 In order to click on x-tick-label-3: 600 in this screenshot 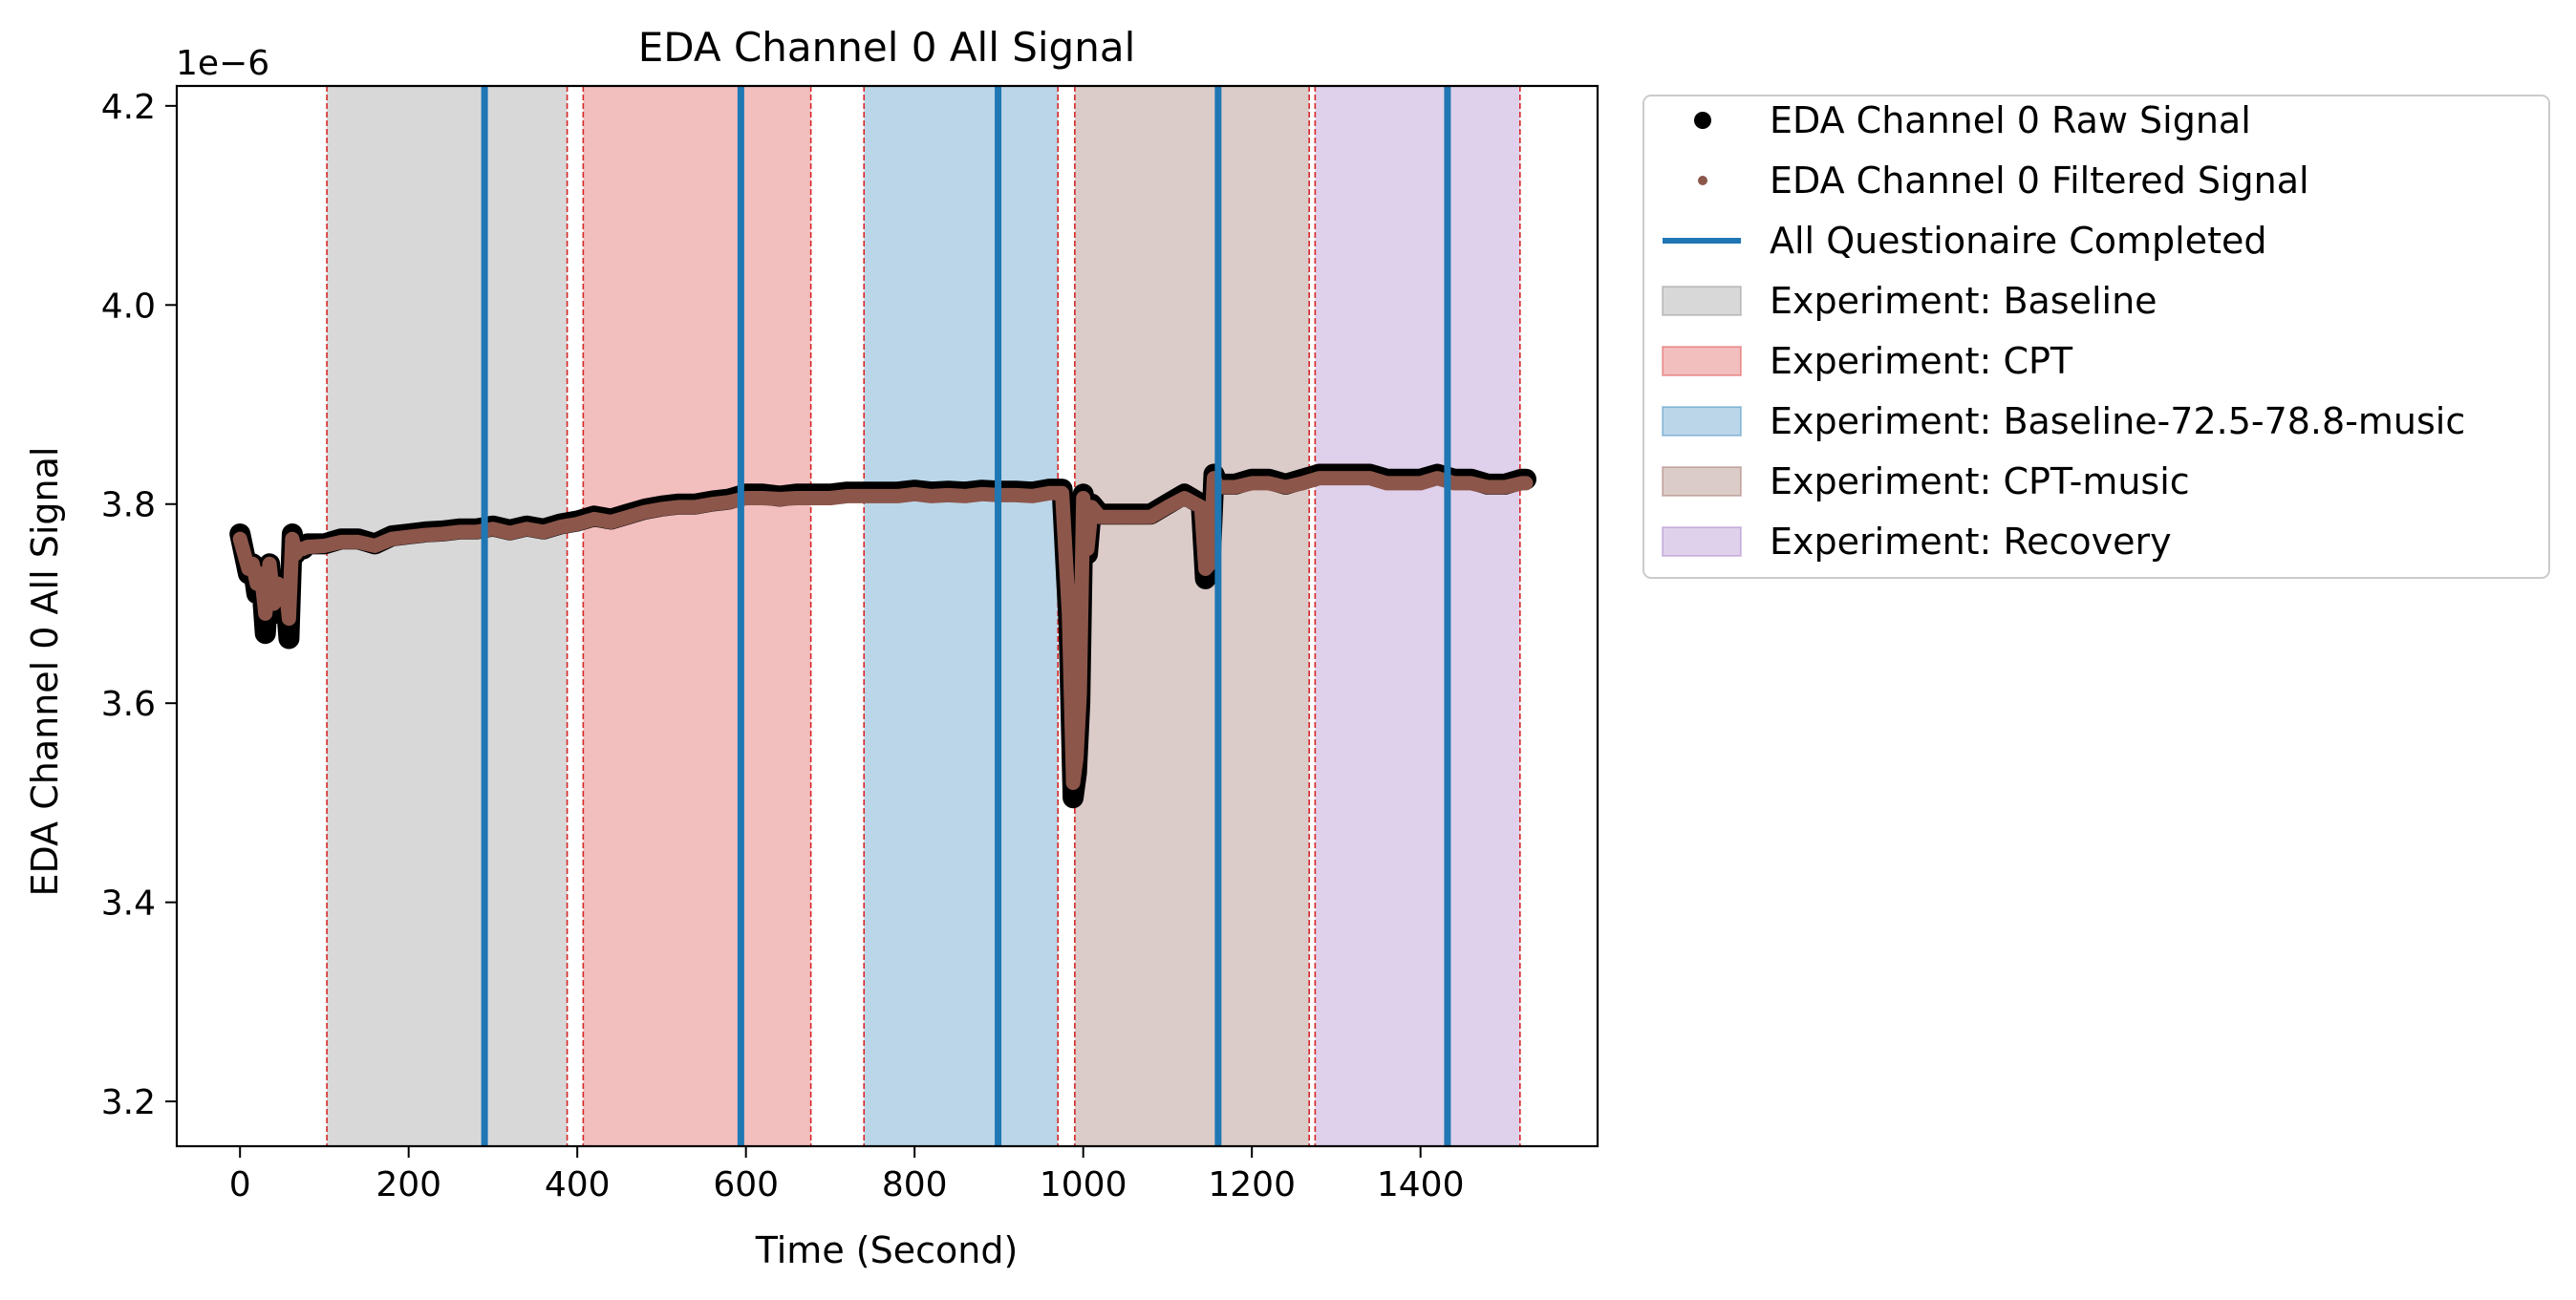, I will do `click(746, 1184)`.